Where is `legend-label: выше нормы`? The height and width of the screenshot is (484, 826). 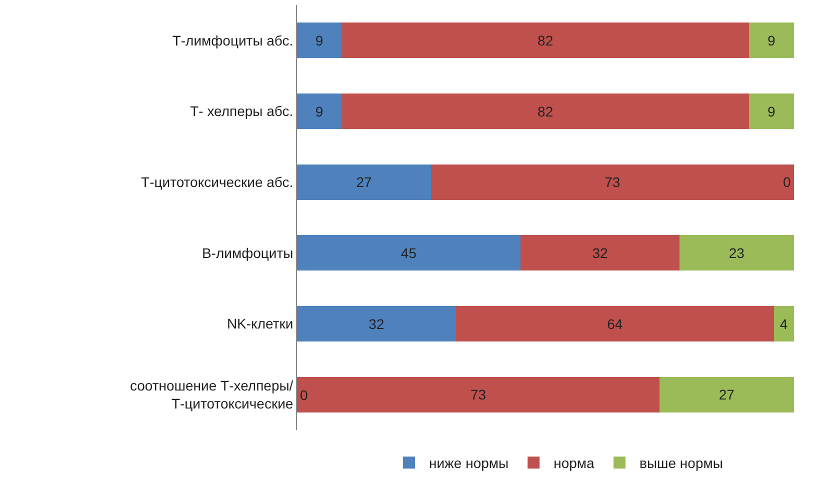
legend-label: выше нормы is located at coordinates (681, 463).